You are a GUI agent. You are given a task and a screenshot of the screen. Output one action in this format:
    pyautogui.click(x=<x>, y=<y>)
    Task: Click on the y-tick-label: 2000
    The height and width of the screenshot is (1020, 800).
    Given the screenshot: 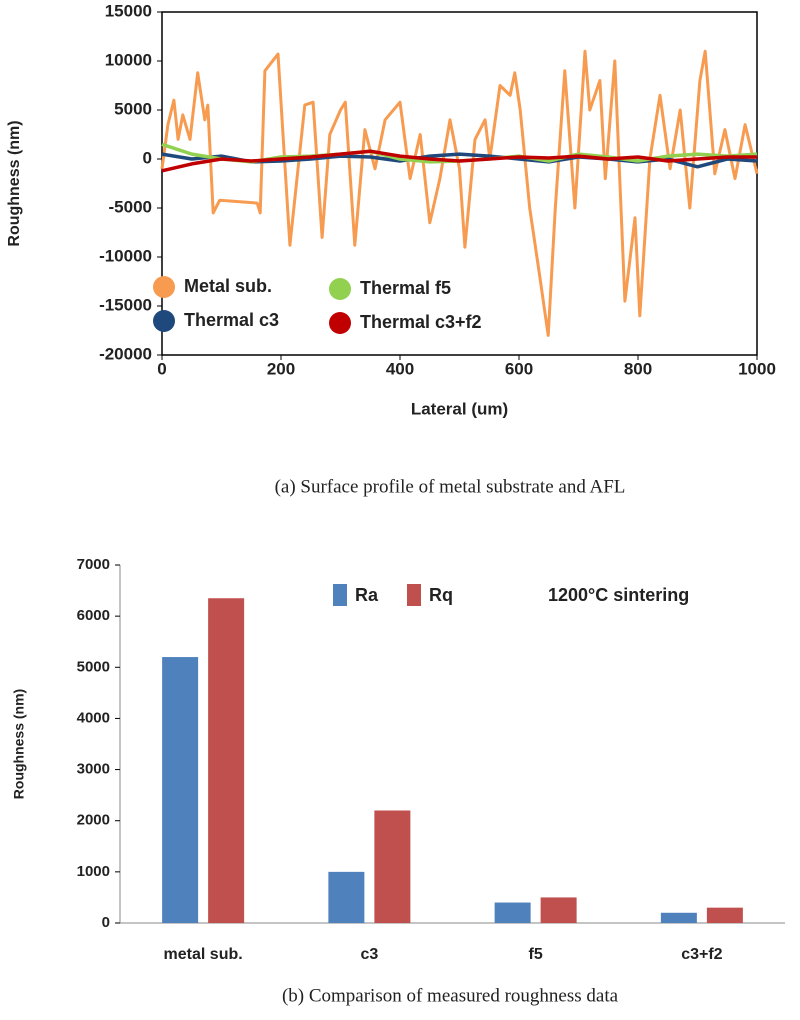 What is the action you would take?
    pyautogui.click(x=93, y=820)
    